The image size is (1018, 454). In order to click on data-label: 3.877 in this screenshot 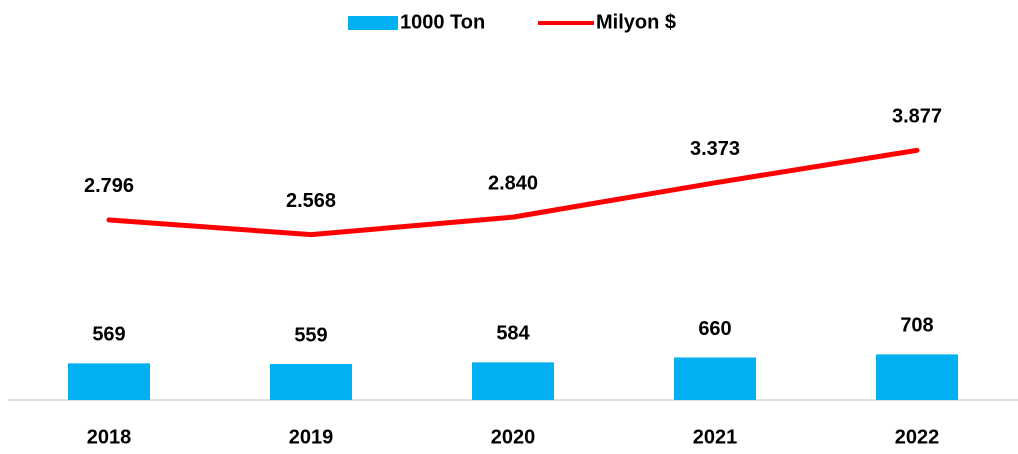, I will do `click(917, 117)`.